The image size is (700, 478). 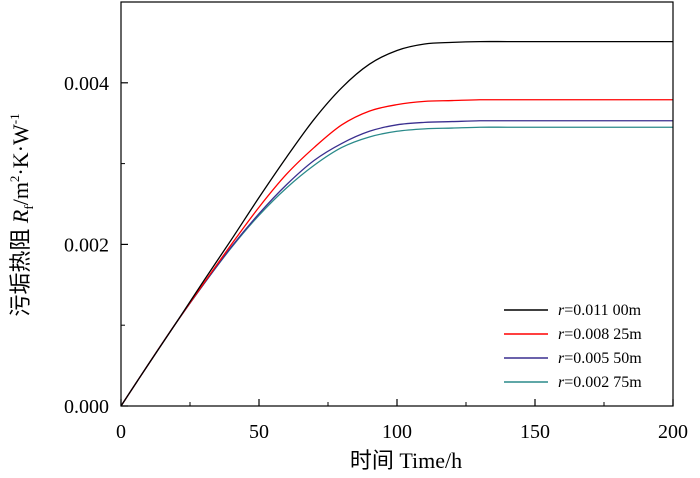 I want to click on legend-item: r=0.005 50m, so click(x=573, y=358).